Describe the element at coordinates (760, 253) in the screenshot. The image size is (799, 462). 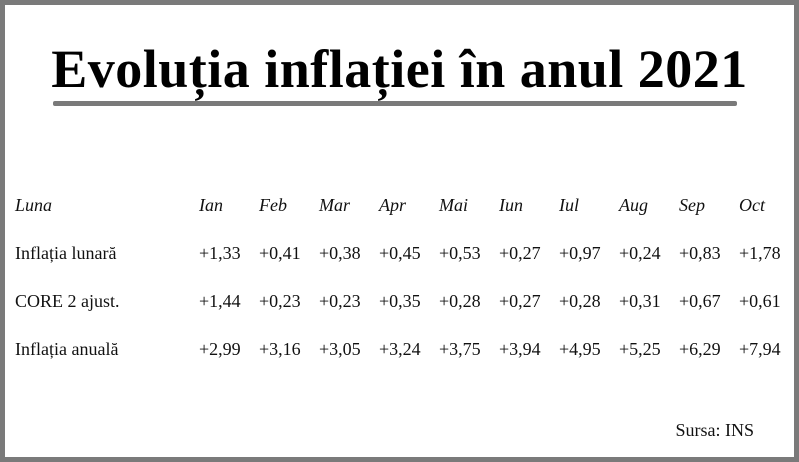
I see `value-cell: +1,78` at that location.